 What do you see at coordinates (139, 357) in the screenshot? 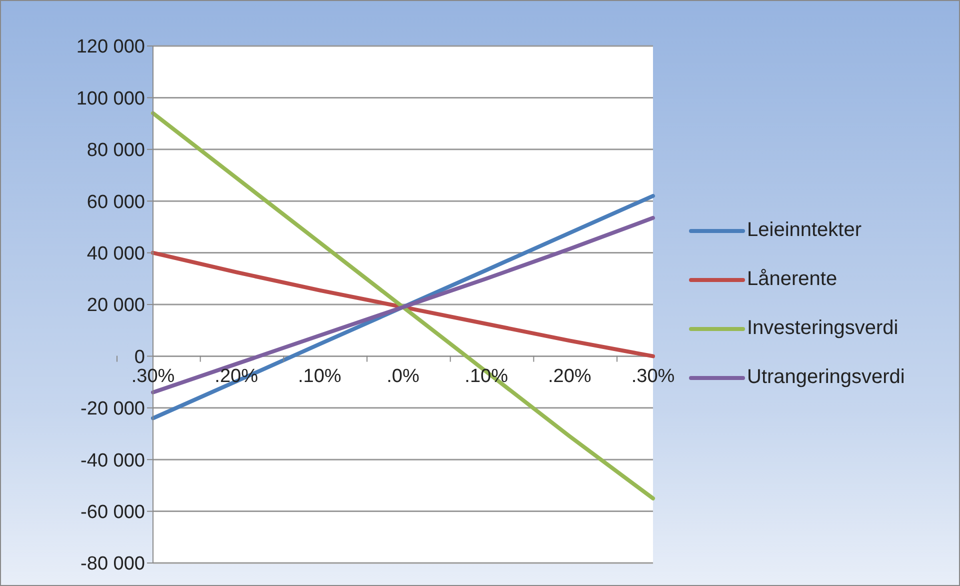
I see `y-tick-label: 0` at bounding box center [139, 357].